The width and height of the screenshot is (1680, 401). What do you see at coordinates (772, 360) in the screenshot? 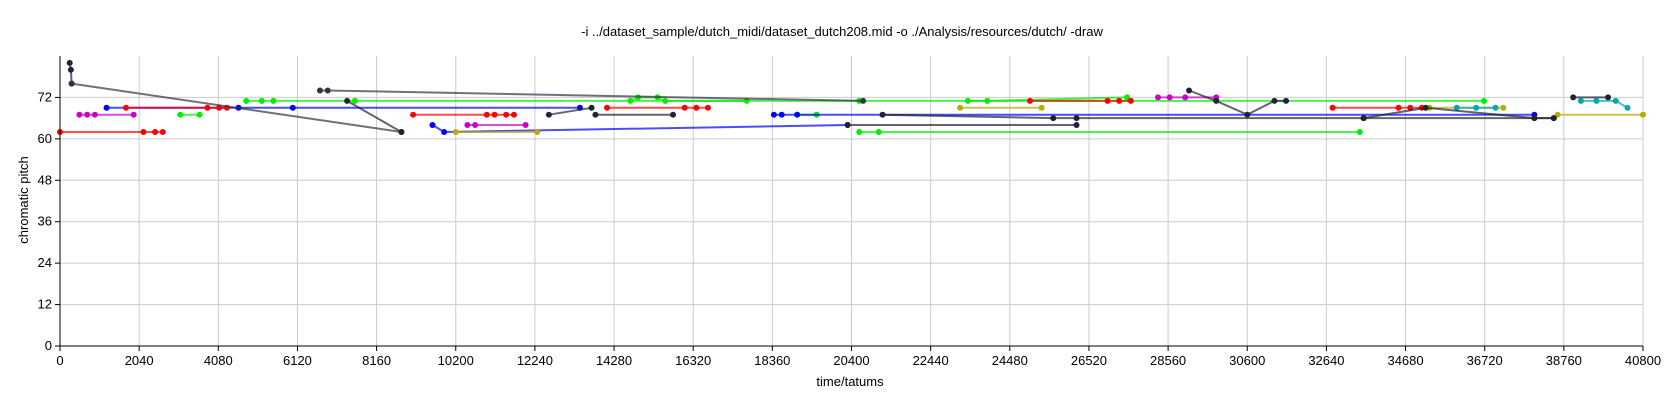
I see `x-tick-label: 18360` at bounding box center [772, 360].